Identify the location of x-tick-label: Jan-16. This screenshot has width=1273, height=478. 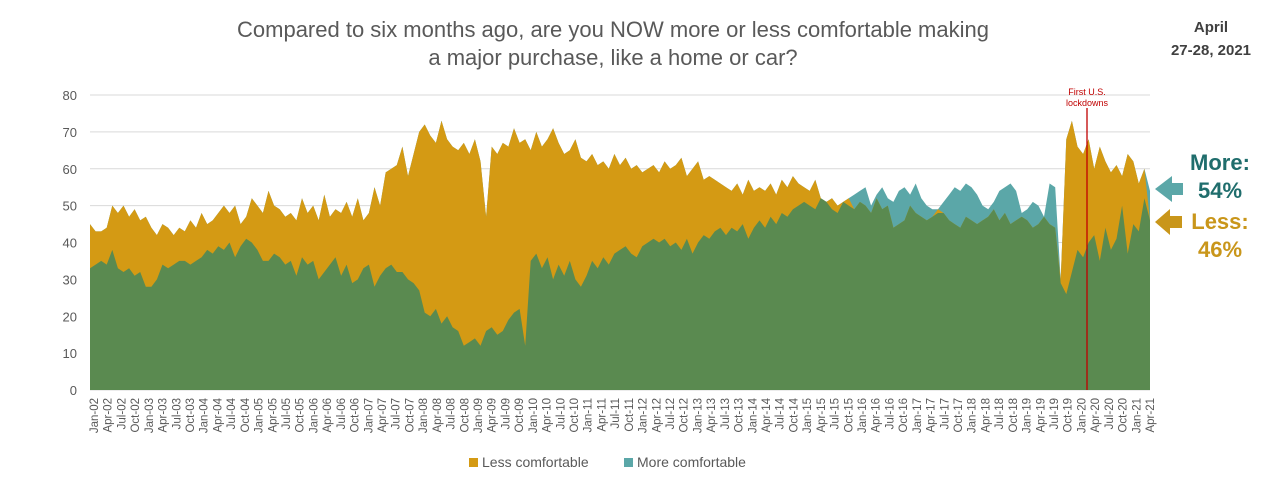
(863, 415).